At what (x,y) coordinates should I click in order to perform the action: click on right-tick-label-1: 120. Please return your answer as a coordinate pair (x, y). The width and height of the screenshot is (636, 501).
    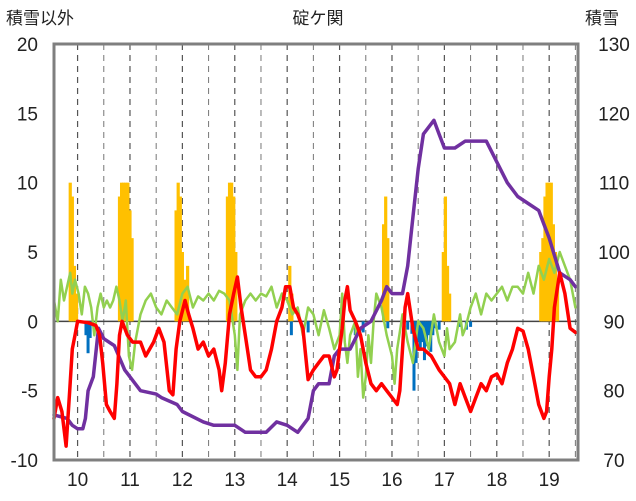
    Looking at the image, I should click on (614, 114).